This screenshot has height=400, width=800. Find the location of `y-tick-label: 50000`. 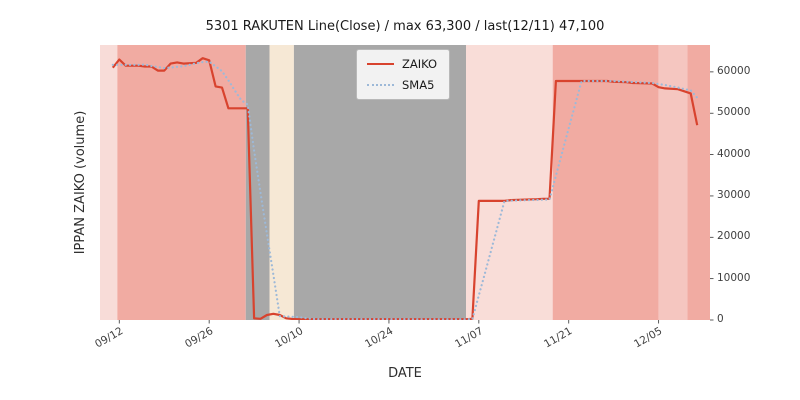

y-tick-label: 50000 is located at coordinates (734, 112).